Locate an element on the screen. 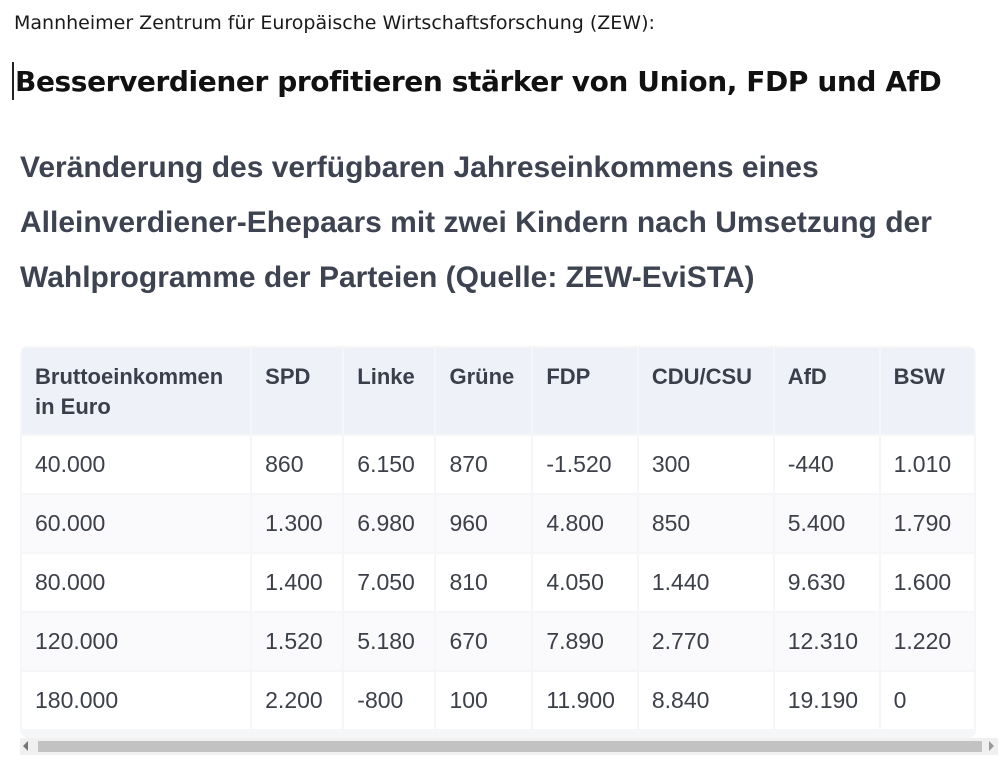 The height and width of the screenshot is (766, 1000). text-cursor is located at coordinates (13, 81).